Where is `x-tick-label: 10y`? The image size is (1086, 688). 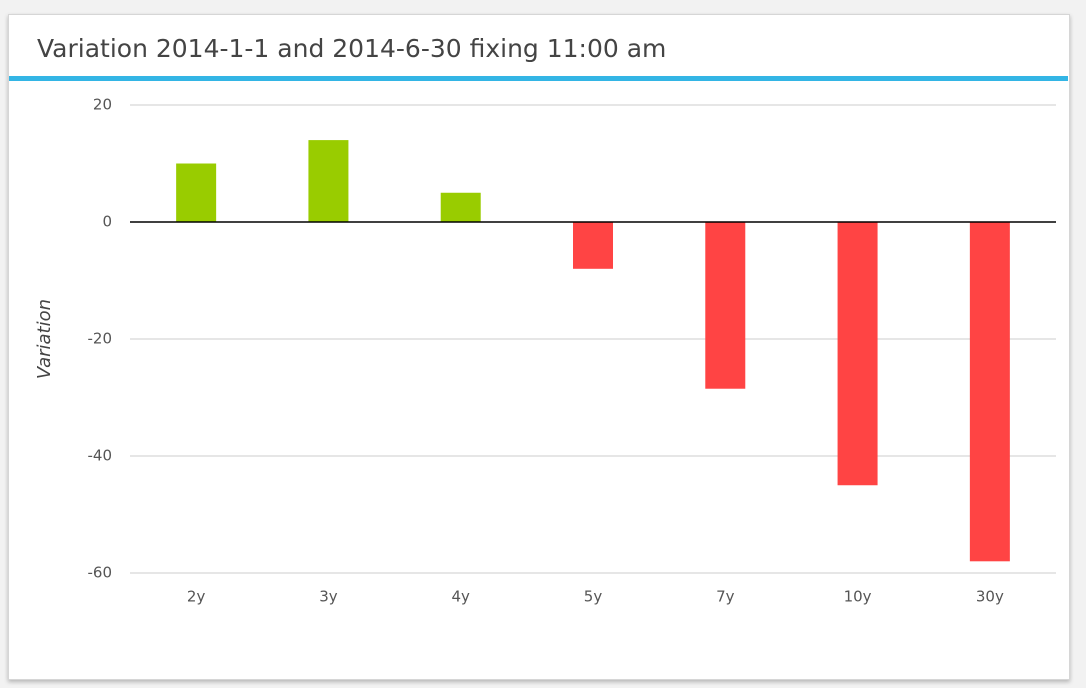 x-tick-label: 10y is located at coordinates (858, 597).